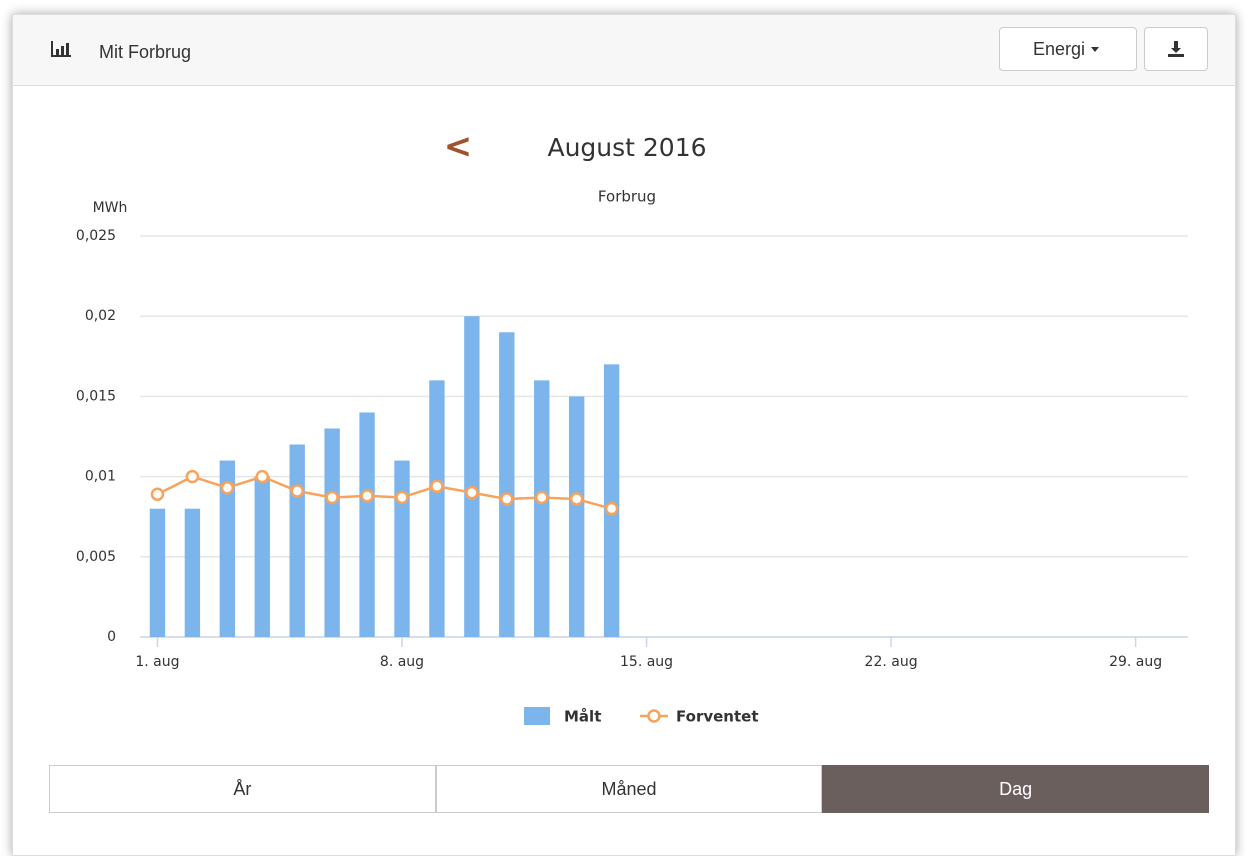 This screenshot has height=856, width=1246. Describe the element at coordinates (626, 147) in the screenshot. I see `chart-title: August 2016` at that location.